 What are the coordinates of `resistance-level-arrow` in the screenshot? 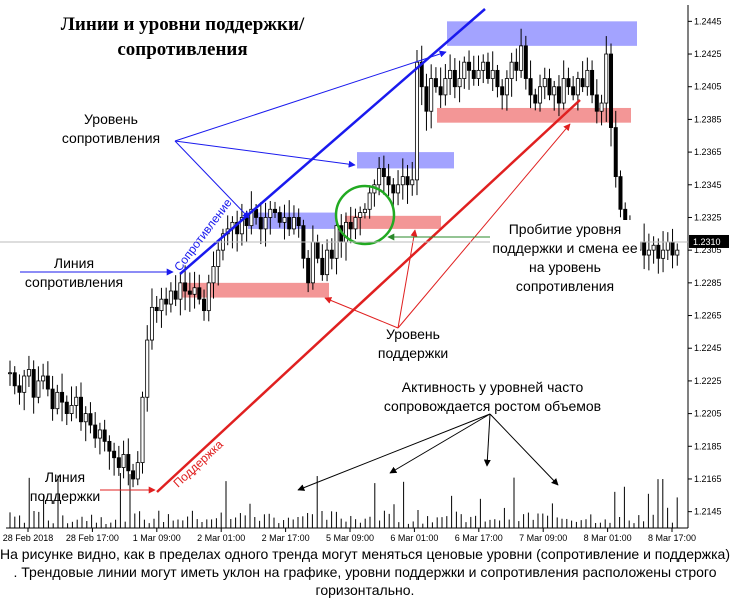 It's located at (310, 96).